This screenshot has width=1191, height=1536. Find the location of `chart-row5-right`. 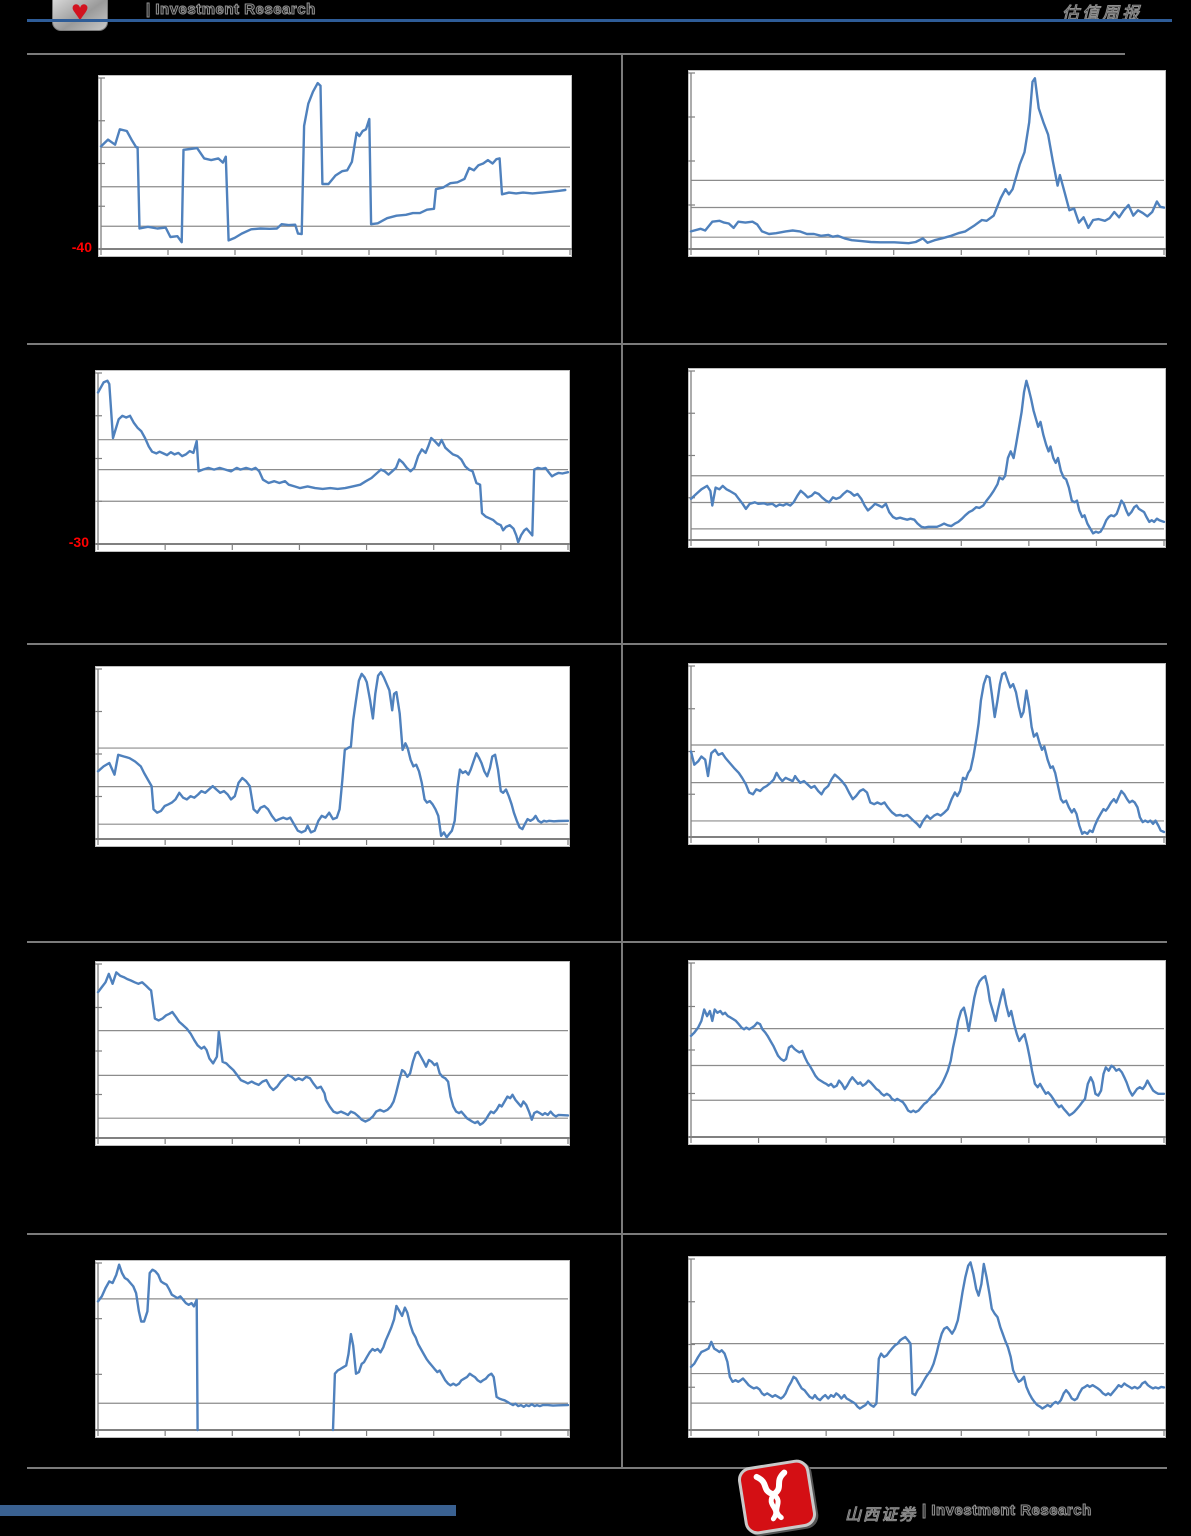

chart-row5-right is located at coordinates (927, 1347).